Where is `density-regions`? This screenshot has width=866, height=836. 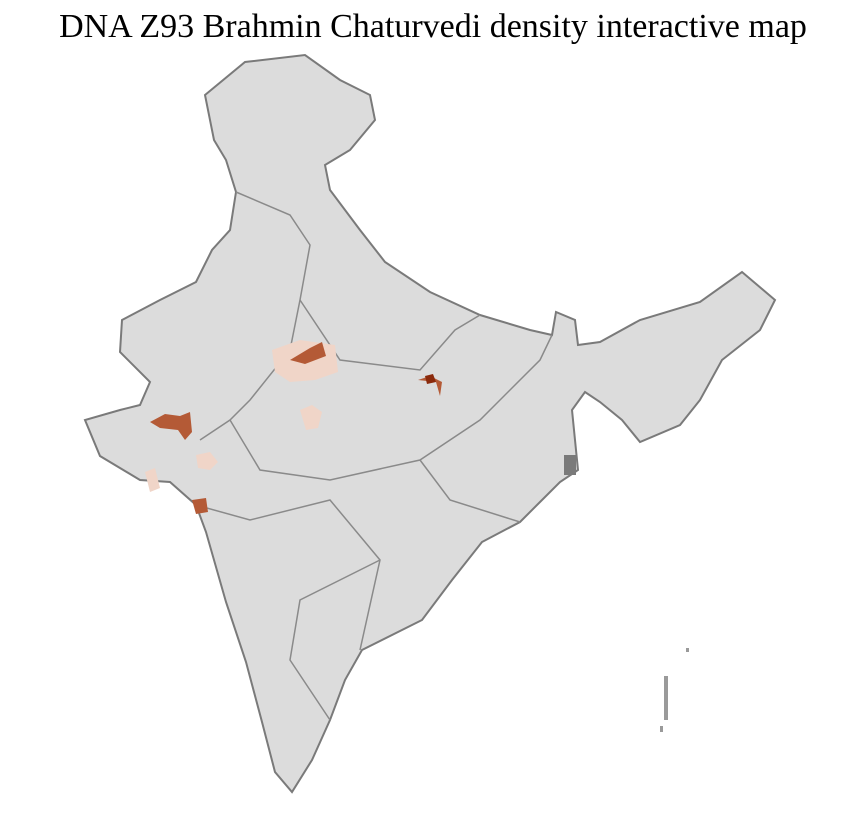
density-regions is located at coordinates (293, 427).